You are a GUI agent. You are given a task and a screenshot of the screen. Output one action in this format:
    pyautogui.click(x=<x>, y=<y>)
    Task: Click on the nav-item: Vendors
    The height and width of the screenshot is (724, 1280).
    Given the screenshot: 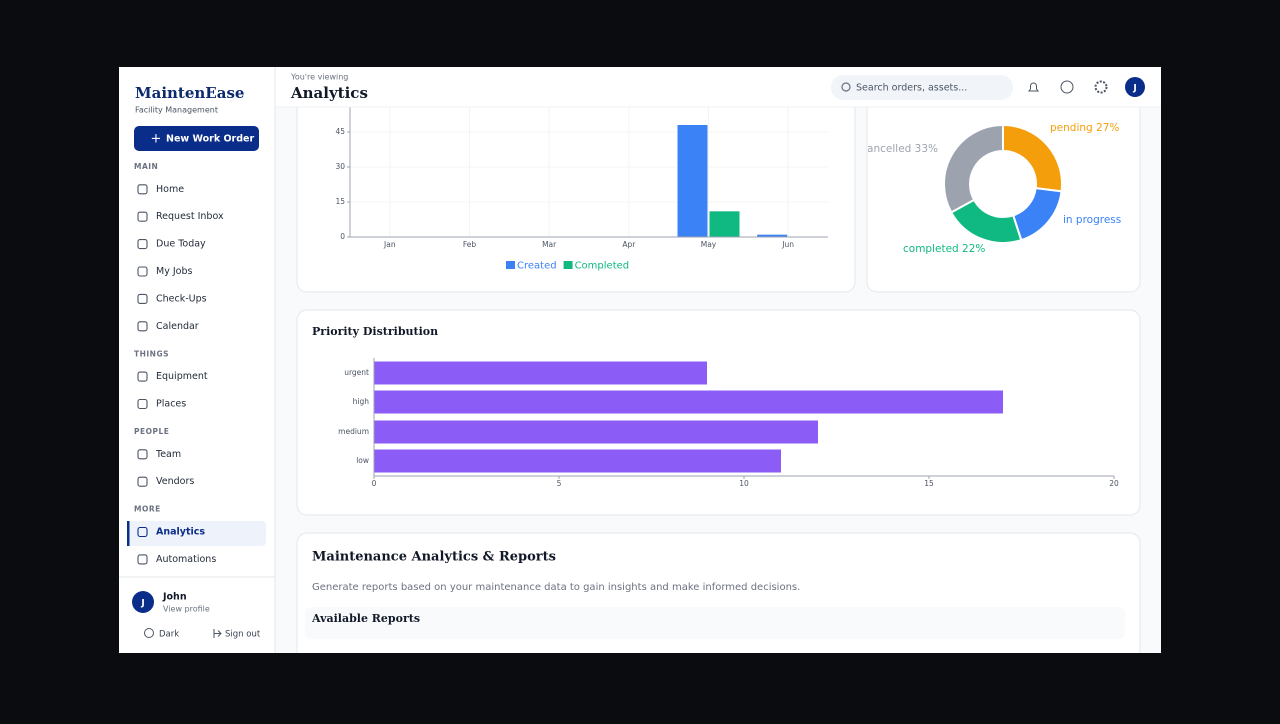 What is the action you would take?
    pyautogui.click(x=175, y=481)
    